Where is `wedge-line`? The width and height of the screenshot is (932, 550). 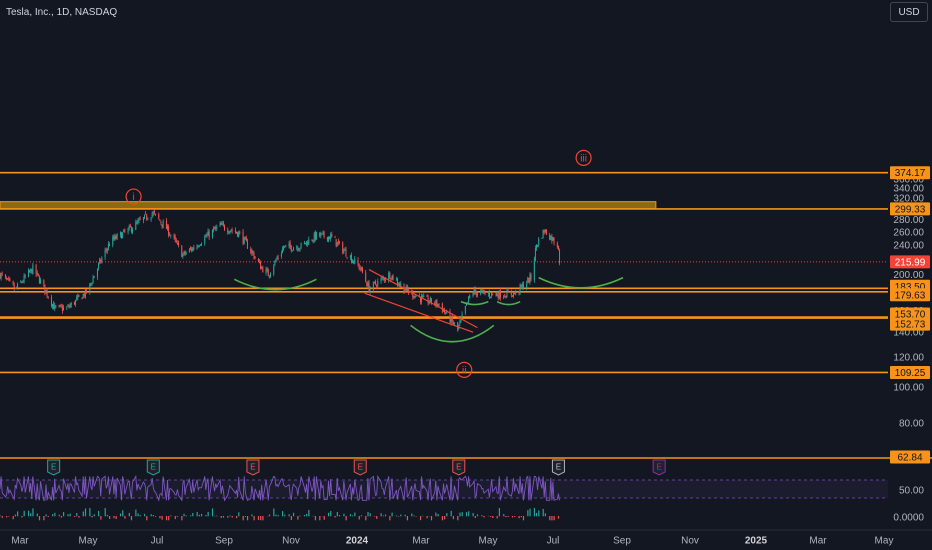
wedge-line is located at coordinates (423, 299).